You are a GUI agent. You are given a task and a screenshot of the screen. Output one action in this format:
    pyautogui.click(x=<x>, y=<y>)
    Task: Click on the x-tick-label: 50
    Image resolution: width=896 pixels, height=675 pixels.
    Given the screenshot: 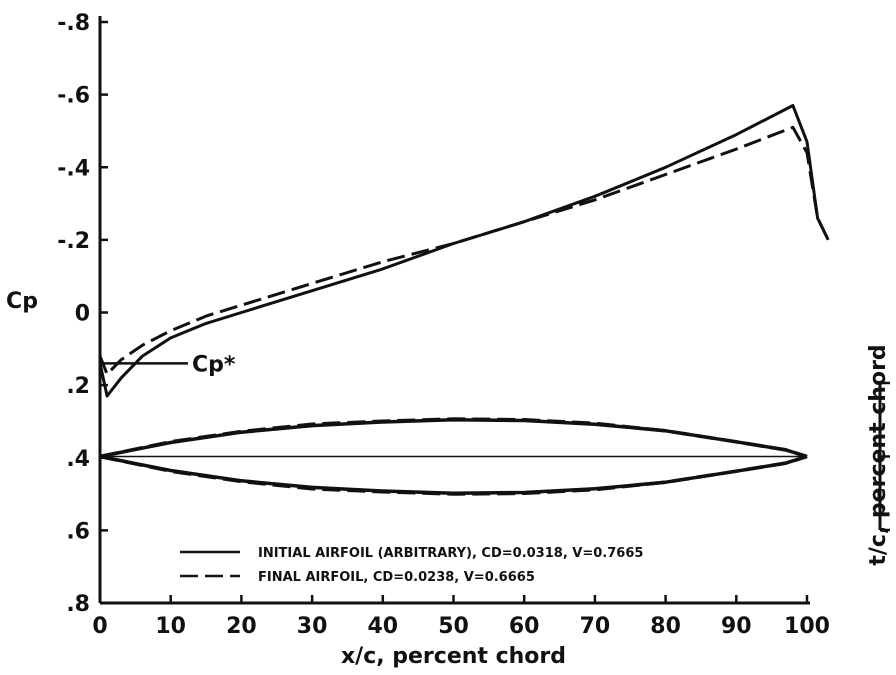 What is the action you would take?
    pyautogui.click(x=453, y=626)
    